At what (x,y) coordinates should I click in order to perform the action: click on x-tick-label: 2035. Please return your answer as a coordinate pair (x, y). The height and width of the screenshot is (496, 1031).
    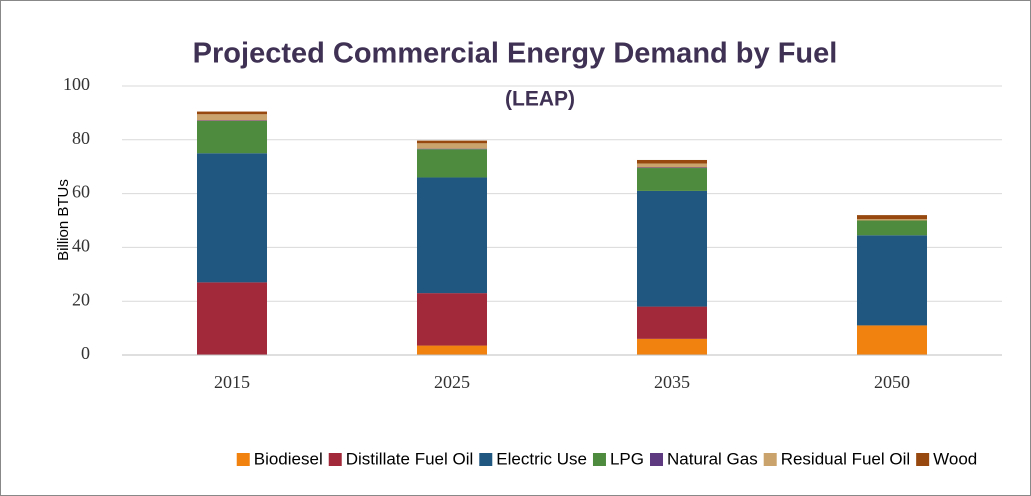
    Looking at the image, I should click on (672, 382).